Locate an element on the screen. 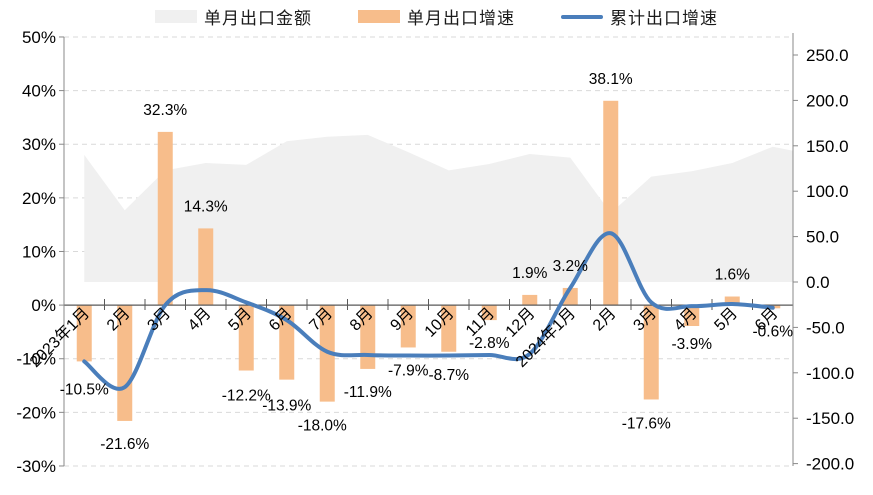 The width and height of the screenshot is (873, 495). left-axis-tick-label: 50% is located at coordinates (39, 37).